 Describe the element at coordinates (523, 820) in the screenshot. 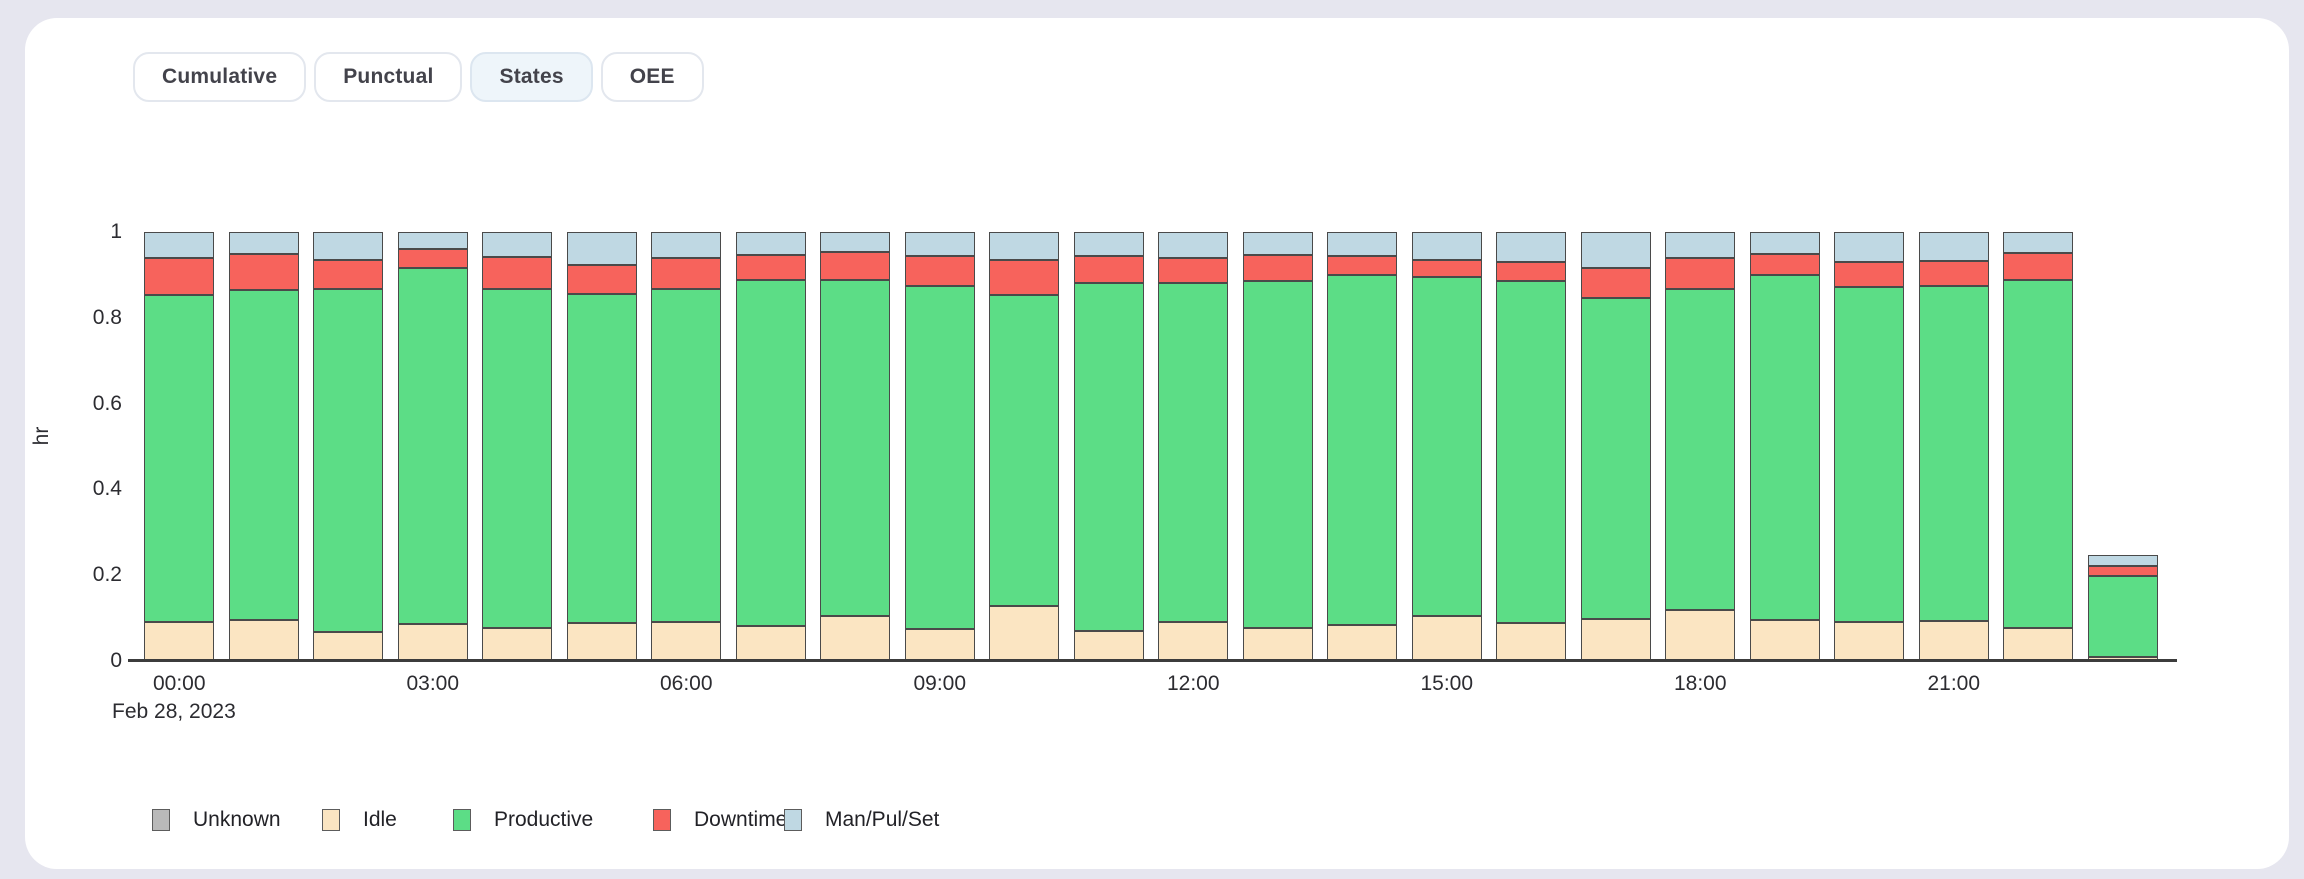

I see `legend-item-productive: Productive` at that location.